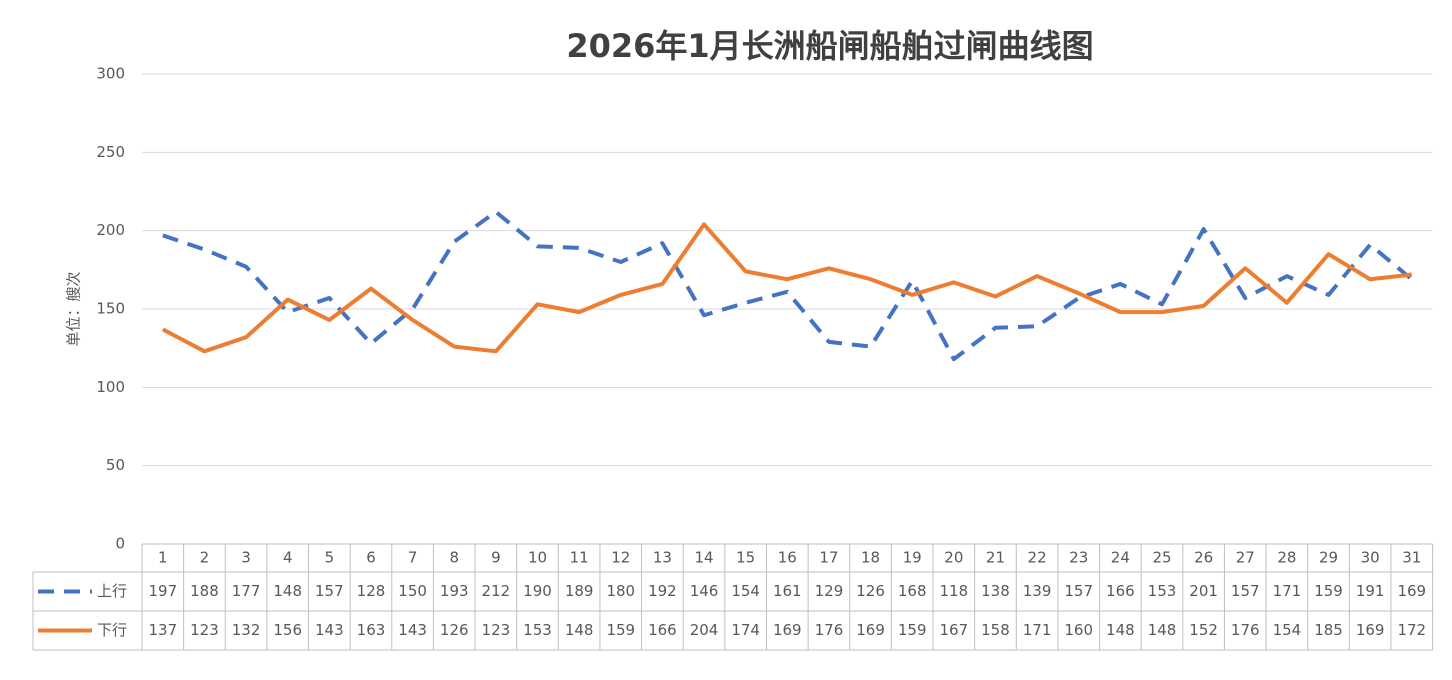  I want to click on table-value: 150, so click(412, 591).